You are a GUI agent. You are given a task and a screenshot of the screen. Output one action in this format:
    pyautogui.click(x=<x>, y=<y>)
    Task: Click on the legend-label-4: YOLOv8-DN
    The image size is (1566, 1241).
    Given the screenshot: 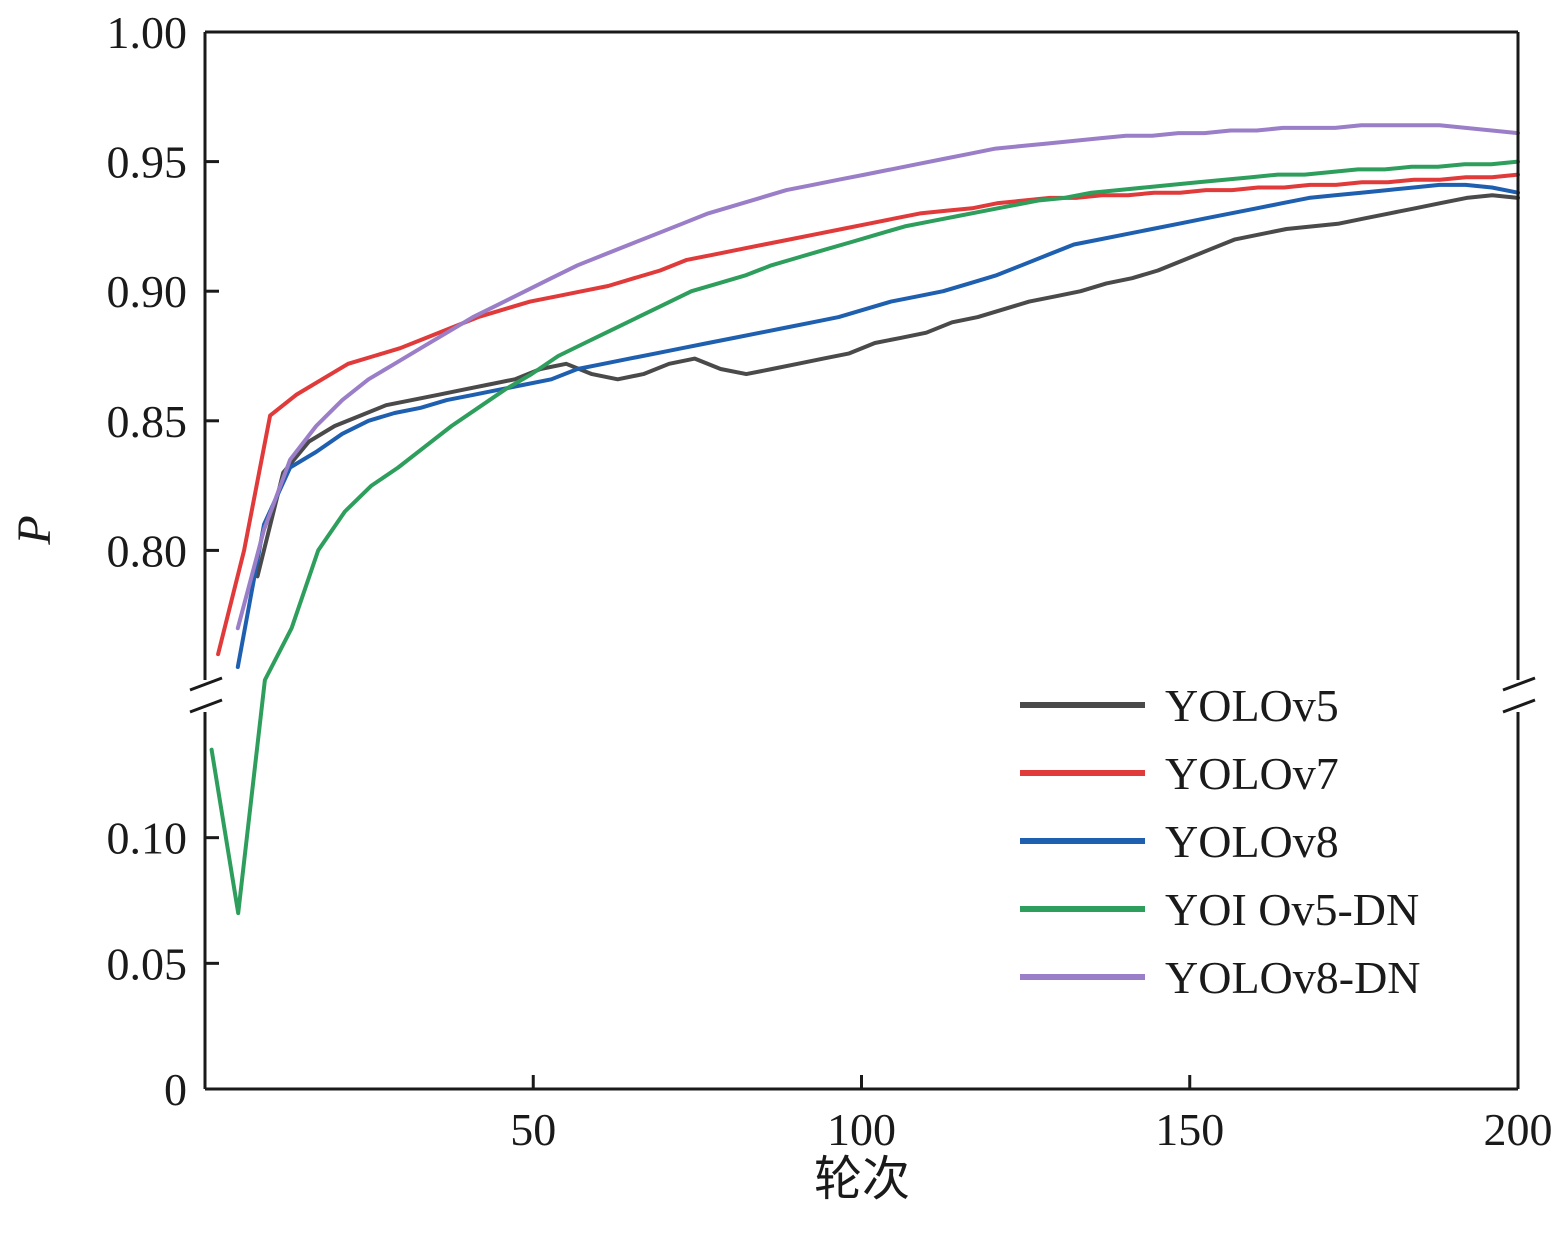 What is the action you would take?
    pyautogui.click(x=1293, y=977)
    